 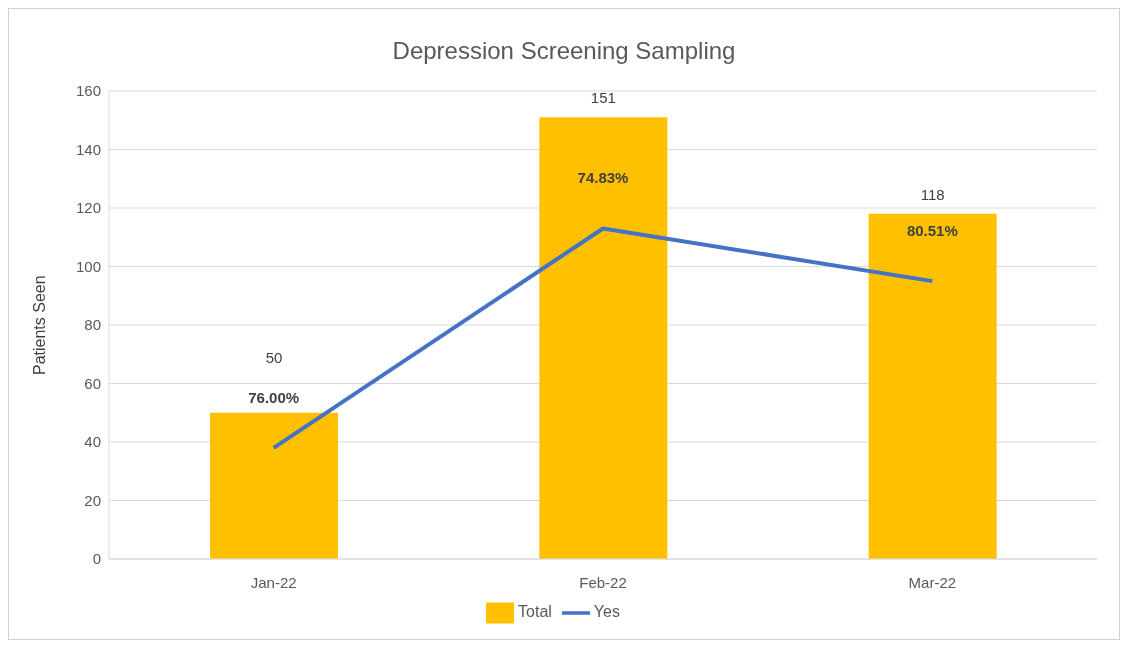 I want to click on y-axis-title: Patients Seen, so click(x=39, y=325).